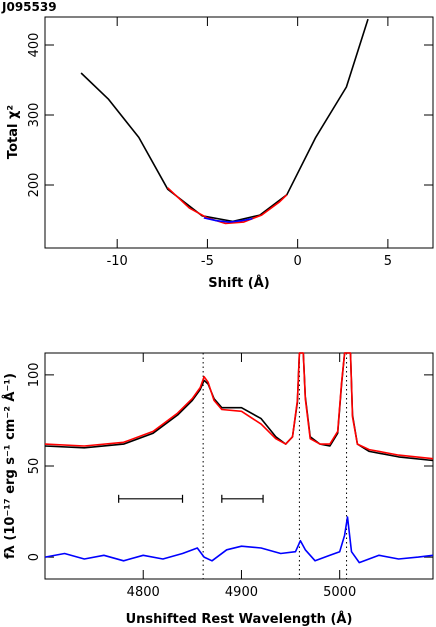  What do you see at coordinates (34, 466) in the screenshot?
I see `spectrum-y-tick-label: 50` at bounding box center [34, 466].